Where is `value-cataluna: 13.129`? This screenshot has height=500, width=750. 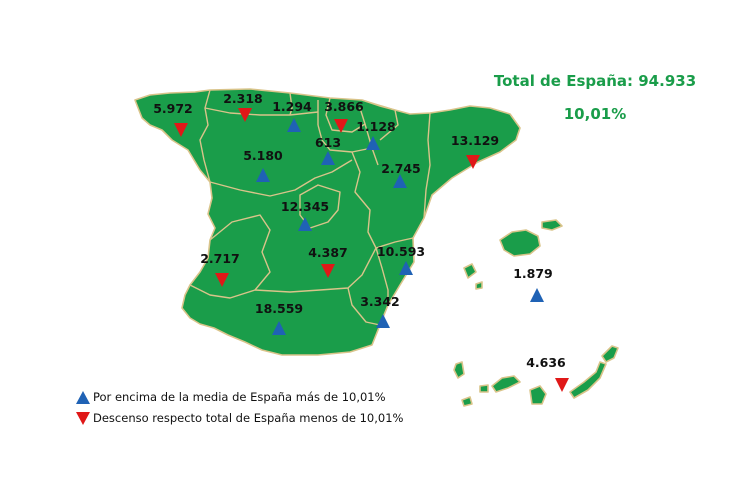 value-cataluna: 13.129 is located at coordinates (475, 140).